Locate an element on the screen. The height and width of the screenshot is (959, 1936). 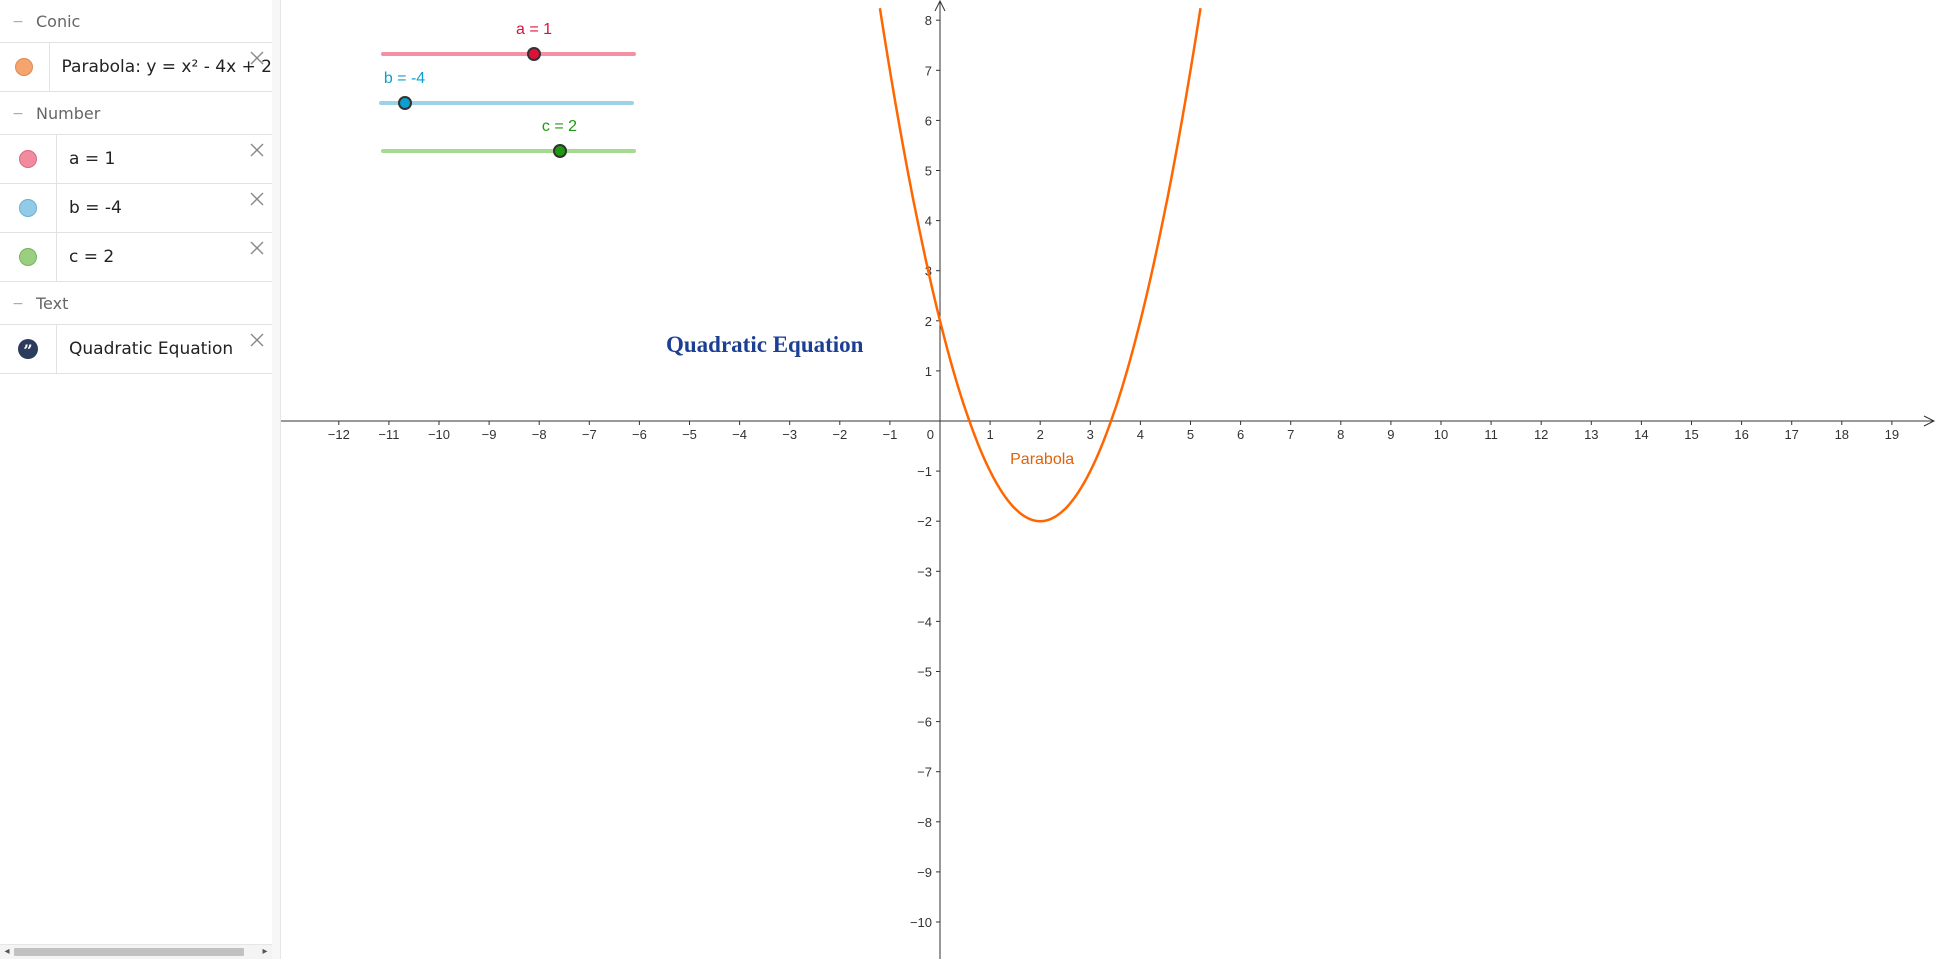
algebra-item-text-object: ” Quadratic Equation is located at coordinates (136, 349).